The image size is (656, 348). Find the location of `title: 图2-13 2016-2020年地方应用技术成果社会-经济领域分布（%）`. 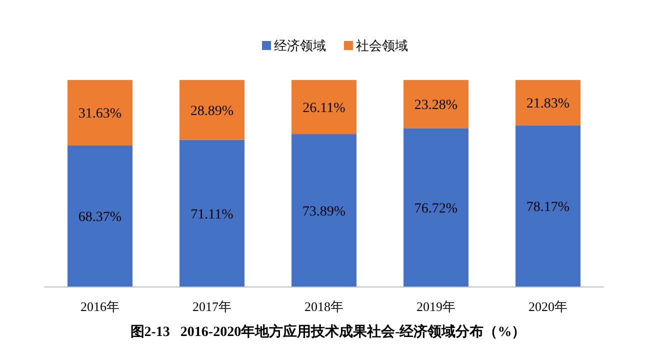

title: 图2-13 2016-2020年地方应用技术成果社会-经济领域分布（%） is located at coordinates (328, 332).